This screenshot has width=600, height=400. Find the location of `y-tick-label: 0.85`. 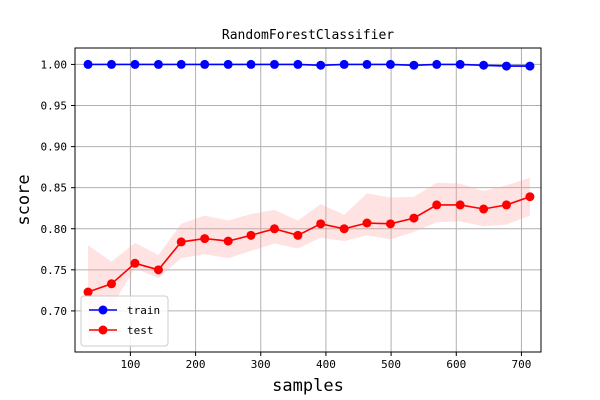

y-tick-label: 0.85 is located at coordinates (54, 188).